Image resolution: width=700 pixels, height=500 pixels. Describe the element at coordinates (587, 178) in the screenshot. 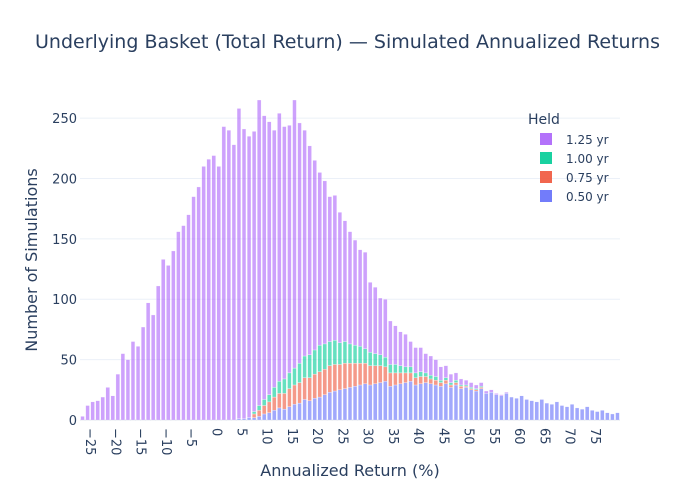

I see `legend-label: 0.75 yr` at that location.